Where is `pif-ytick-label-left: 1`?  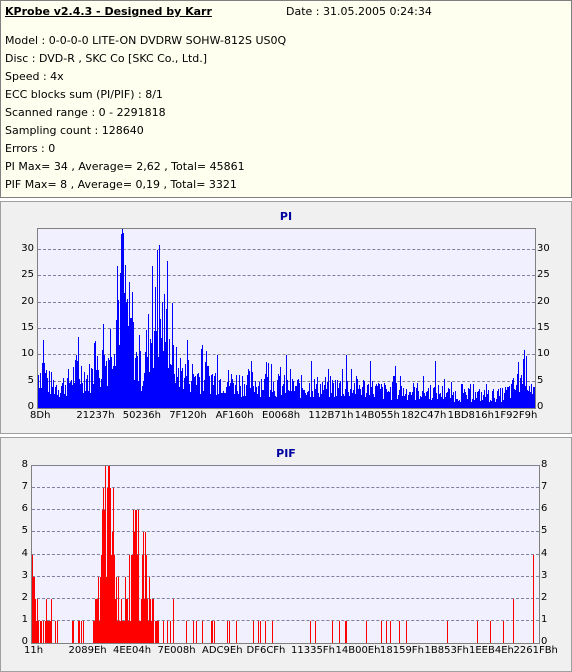 pif-ytick-label-left: 1 is located at coordinates (24, 619).